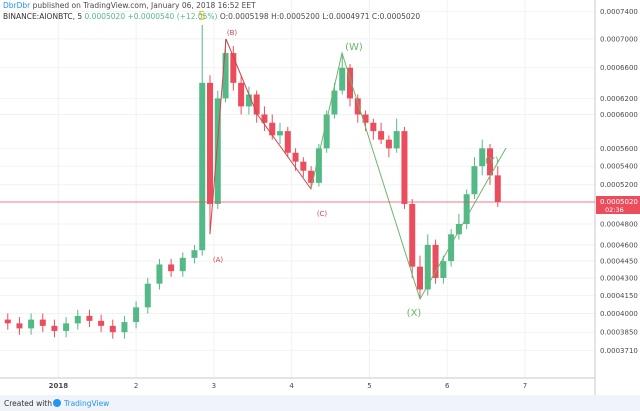 The width and height of the screenshot is (640, 411). What do you see at coordinates (42, 16) in the screenshot?
I see `symbol: BINANCE:AIONBTC, 5` at bounding box center [42, 16].